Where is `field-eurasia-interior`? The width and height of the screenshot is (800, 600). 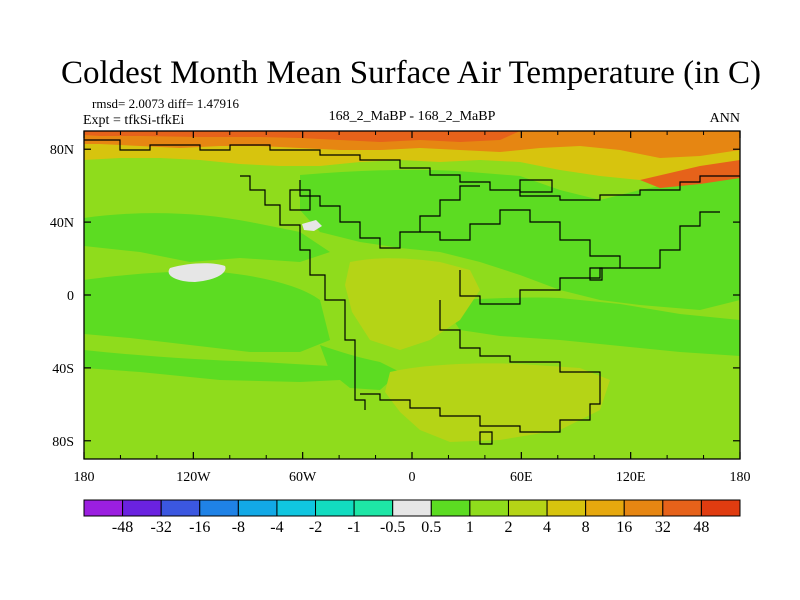 field-eurasia-interior is located at coordinates (520, 239).